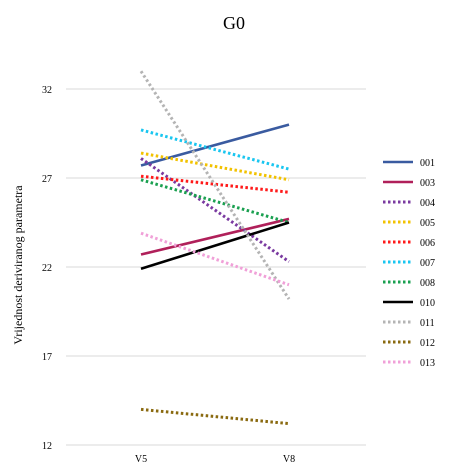 This screenshot has height=463, width=469. Describe the element at coordinates (47, 179) in the screenshot. I see `y-tick-label: 27` at that location.